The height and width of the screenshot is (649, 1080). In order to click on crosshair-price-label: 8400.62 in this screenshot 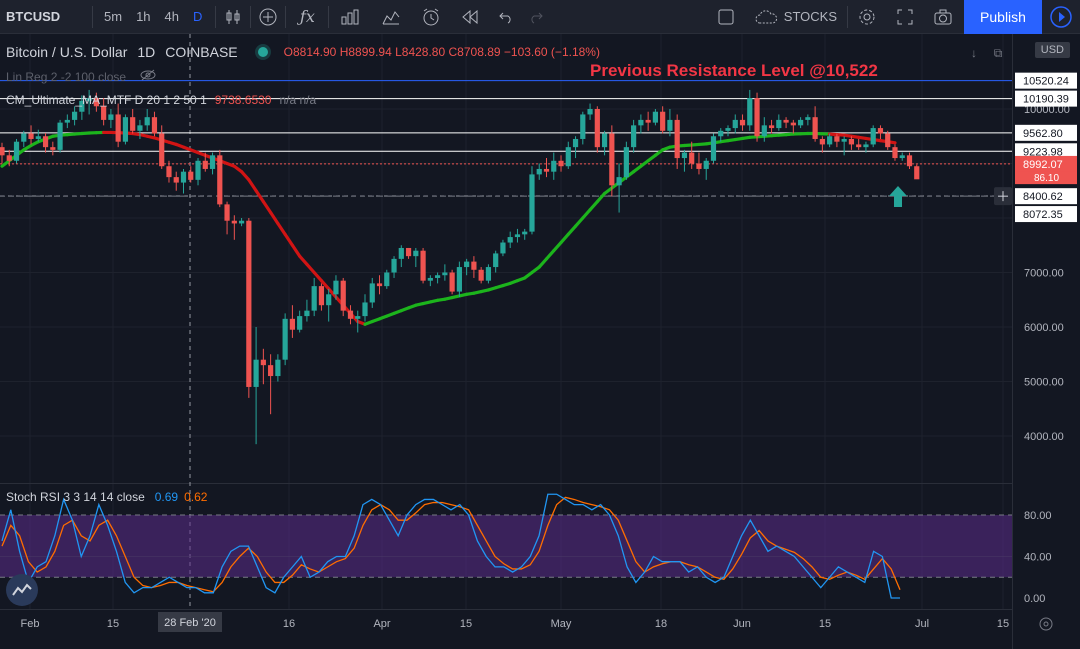, I will do `click(1043, 197)`.